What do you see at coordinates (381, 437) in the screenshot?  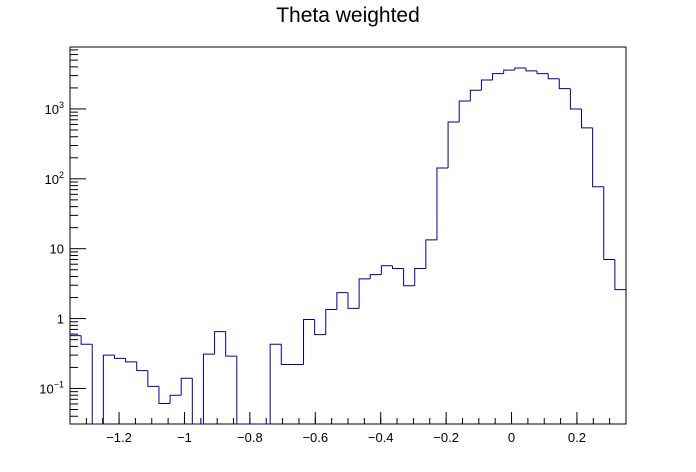 I see `x-tick-label: −0.4` at bounding box center [381, 437].